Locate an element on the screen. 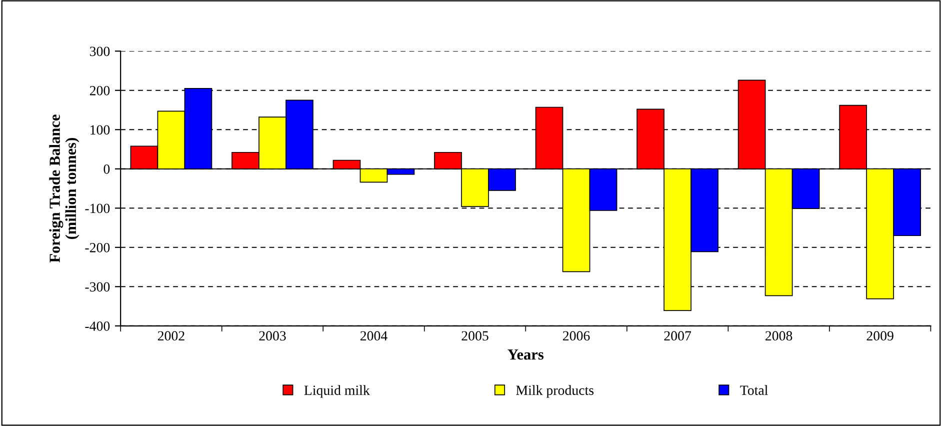 This screenshot has width=942, height=426. x-tick-label: 2007 is located at coordinates (678, 336).